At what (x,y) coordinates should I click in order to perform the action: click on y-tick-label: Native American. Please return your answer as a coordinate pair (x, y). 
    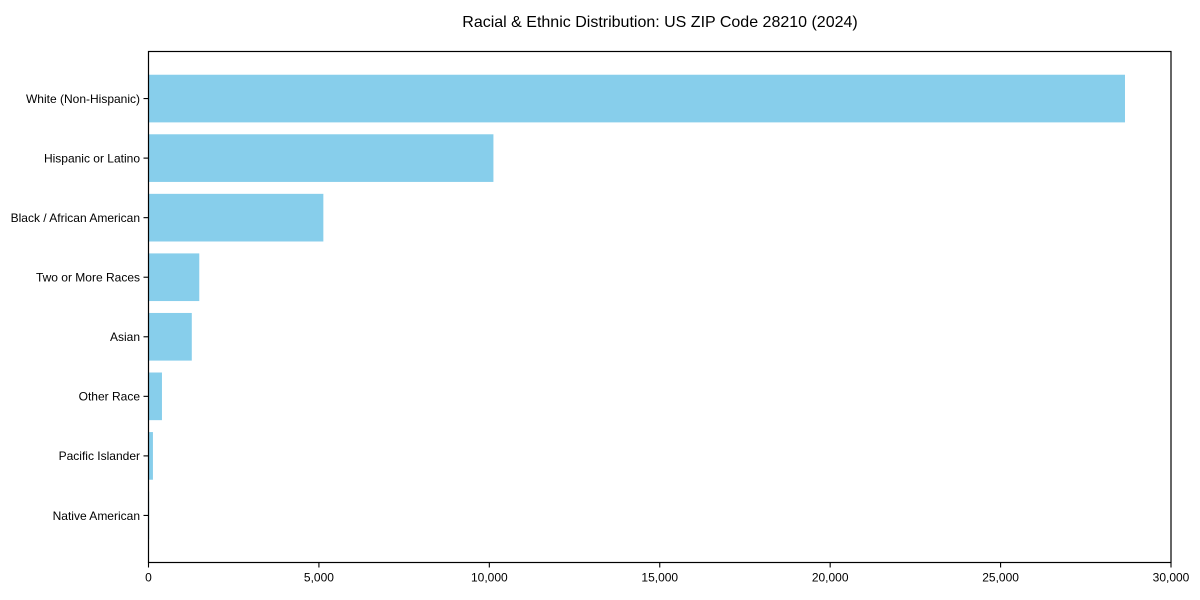
    Looking at the image, I should click on (96, 516).